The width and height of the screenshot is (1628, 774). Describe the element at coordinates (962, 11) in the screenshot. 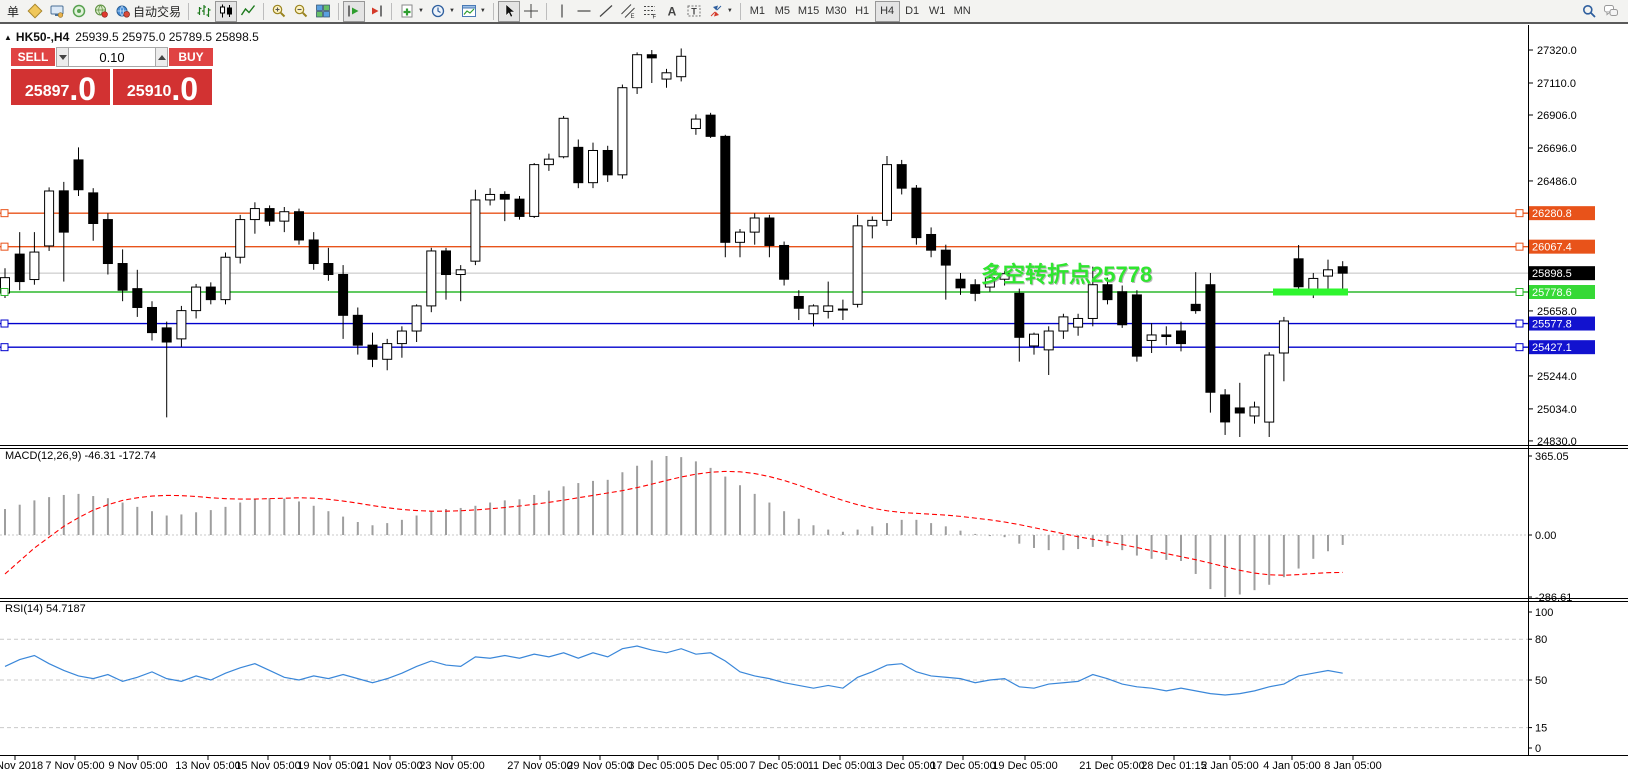

I see `timeframe-mn-button: MN` at that location.